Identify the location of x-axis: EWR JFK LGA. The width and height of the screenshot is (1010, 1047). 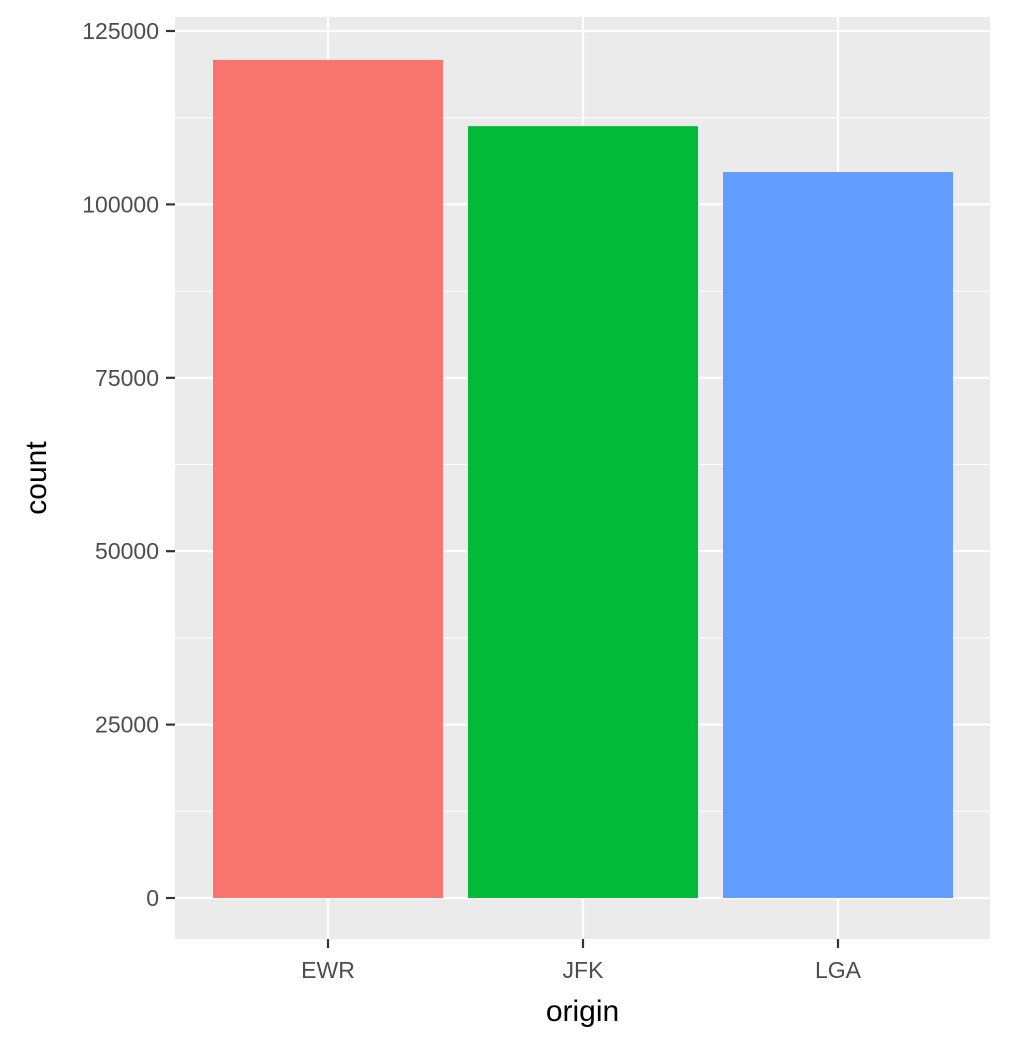
(581, 961).